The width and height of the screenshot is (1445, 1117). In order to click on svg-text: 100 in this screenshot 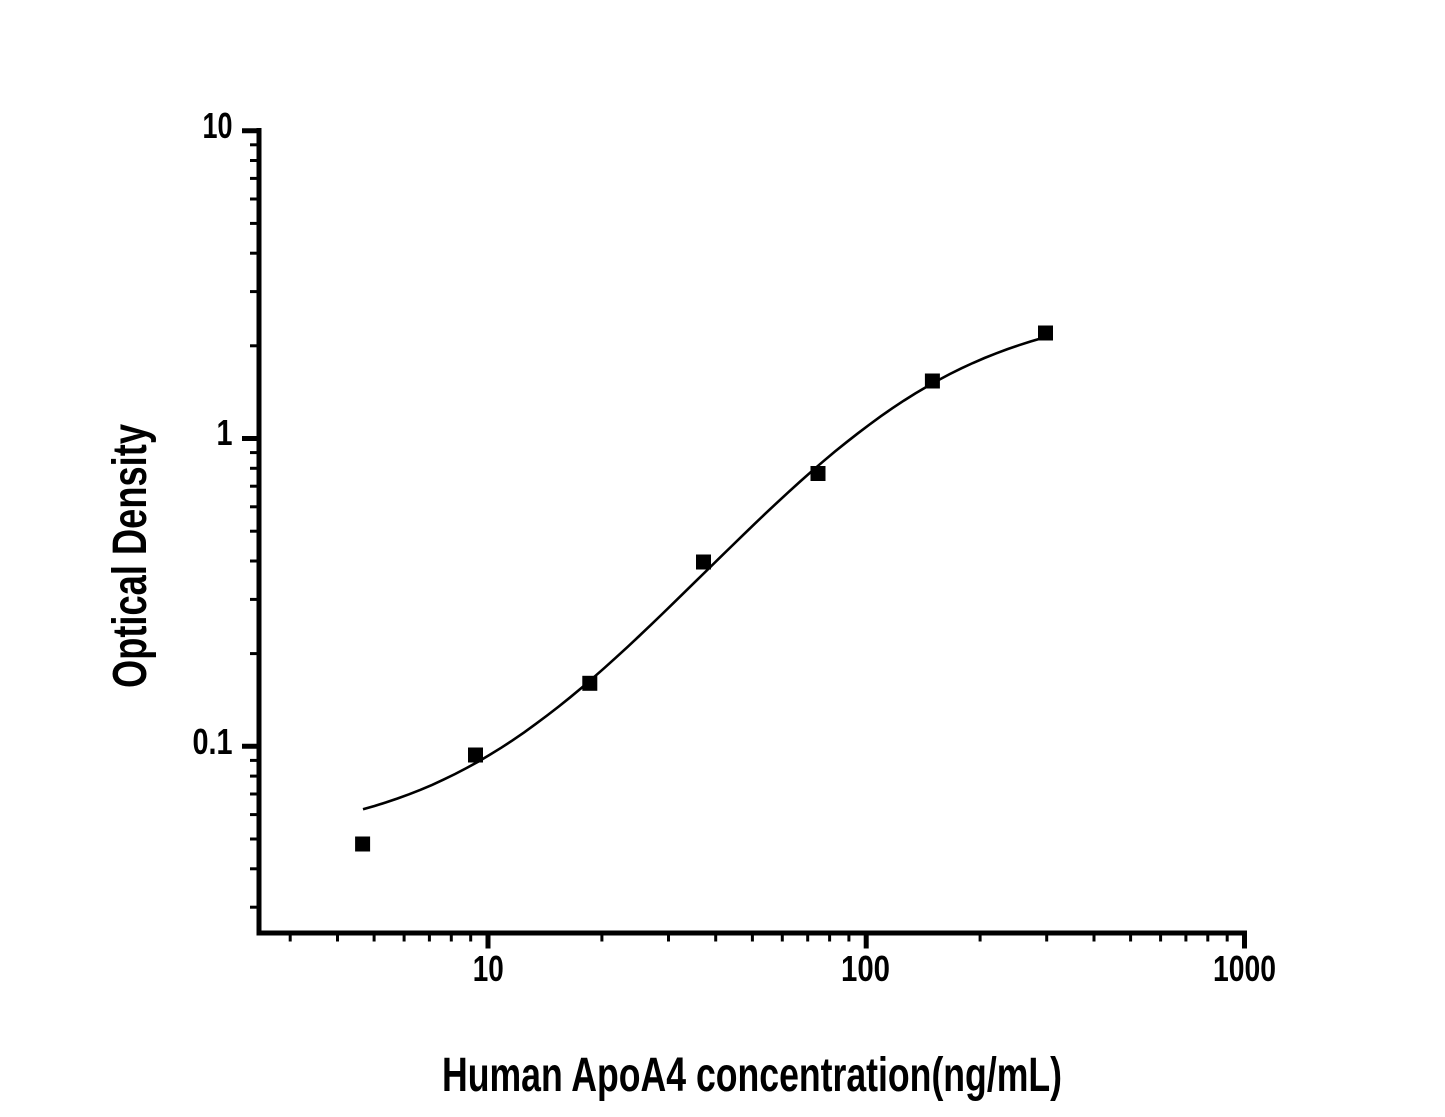, I will do `click(865, 968)`.